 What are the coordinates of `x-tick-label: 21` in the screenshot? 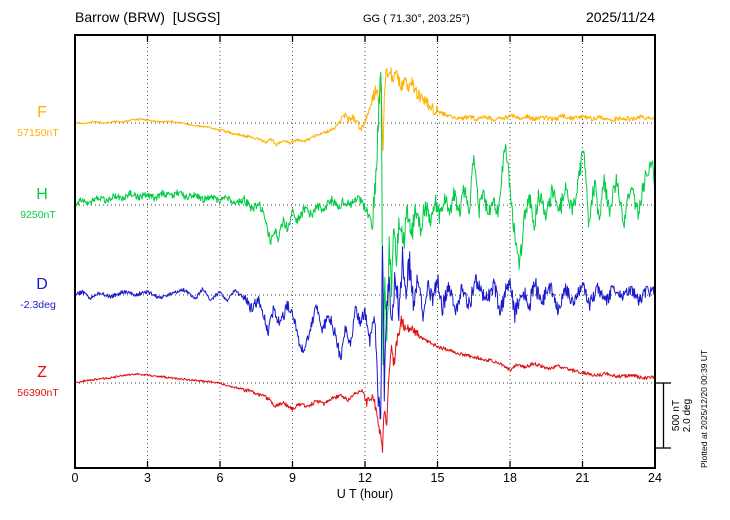 It's located at (583, 478).